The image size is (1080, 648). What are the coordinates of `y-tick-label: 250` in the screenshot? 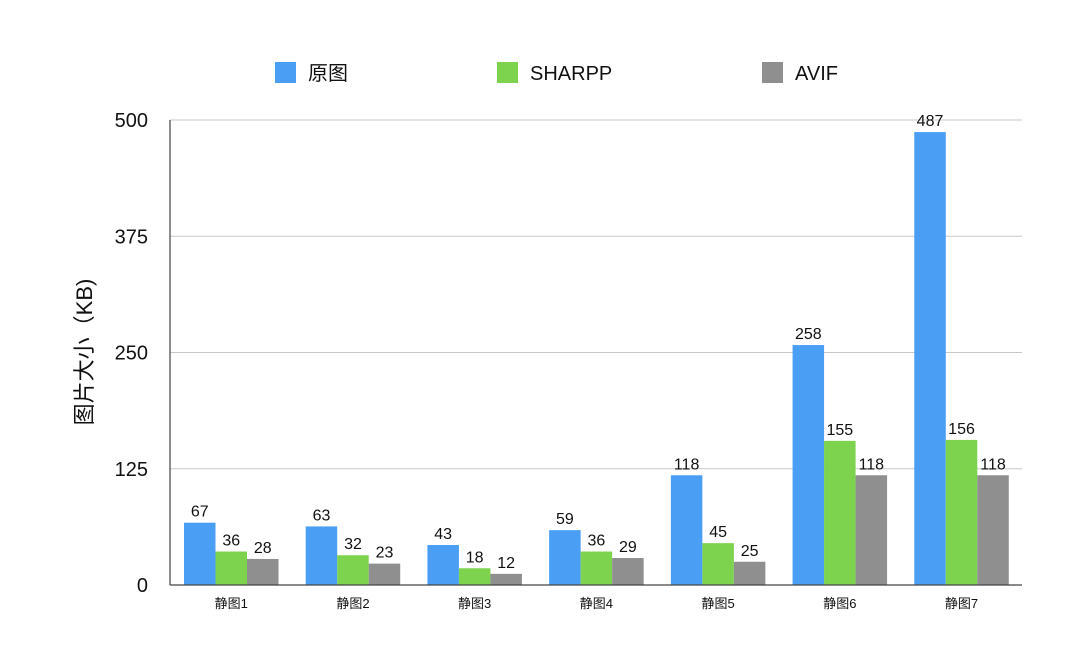 It's located at (131, 354).